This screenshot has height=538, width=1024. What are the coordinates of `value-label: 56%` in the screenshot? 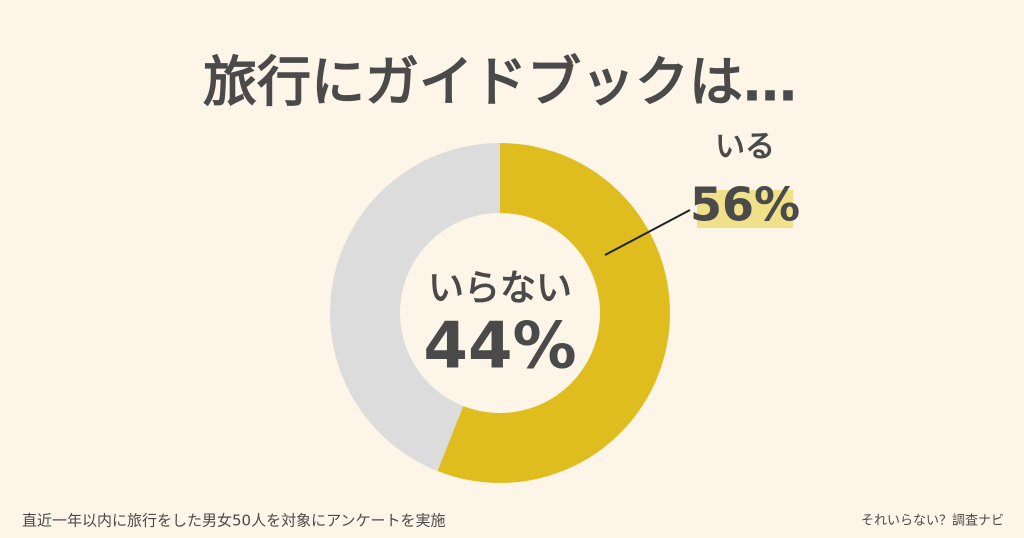 It's located at (745, 205).